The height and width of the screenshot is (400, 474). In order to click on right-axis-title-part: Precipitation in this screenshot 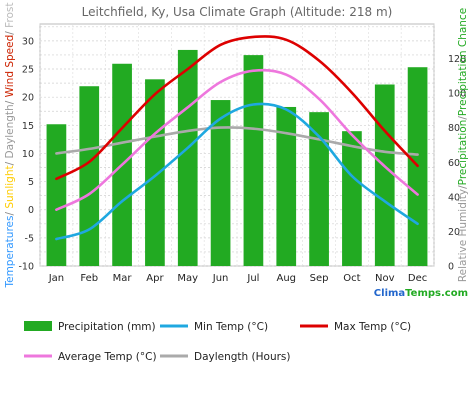, I will do `click(463, 153)`.